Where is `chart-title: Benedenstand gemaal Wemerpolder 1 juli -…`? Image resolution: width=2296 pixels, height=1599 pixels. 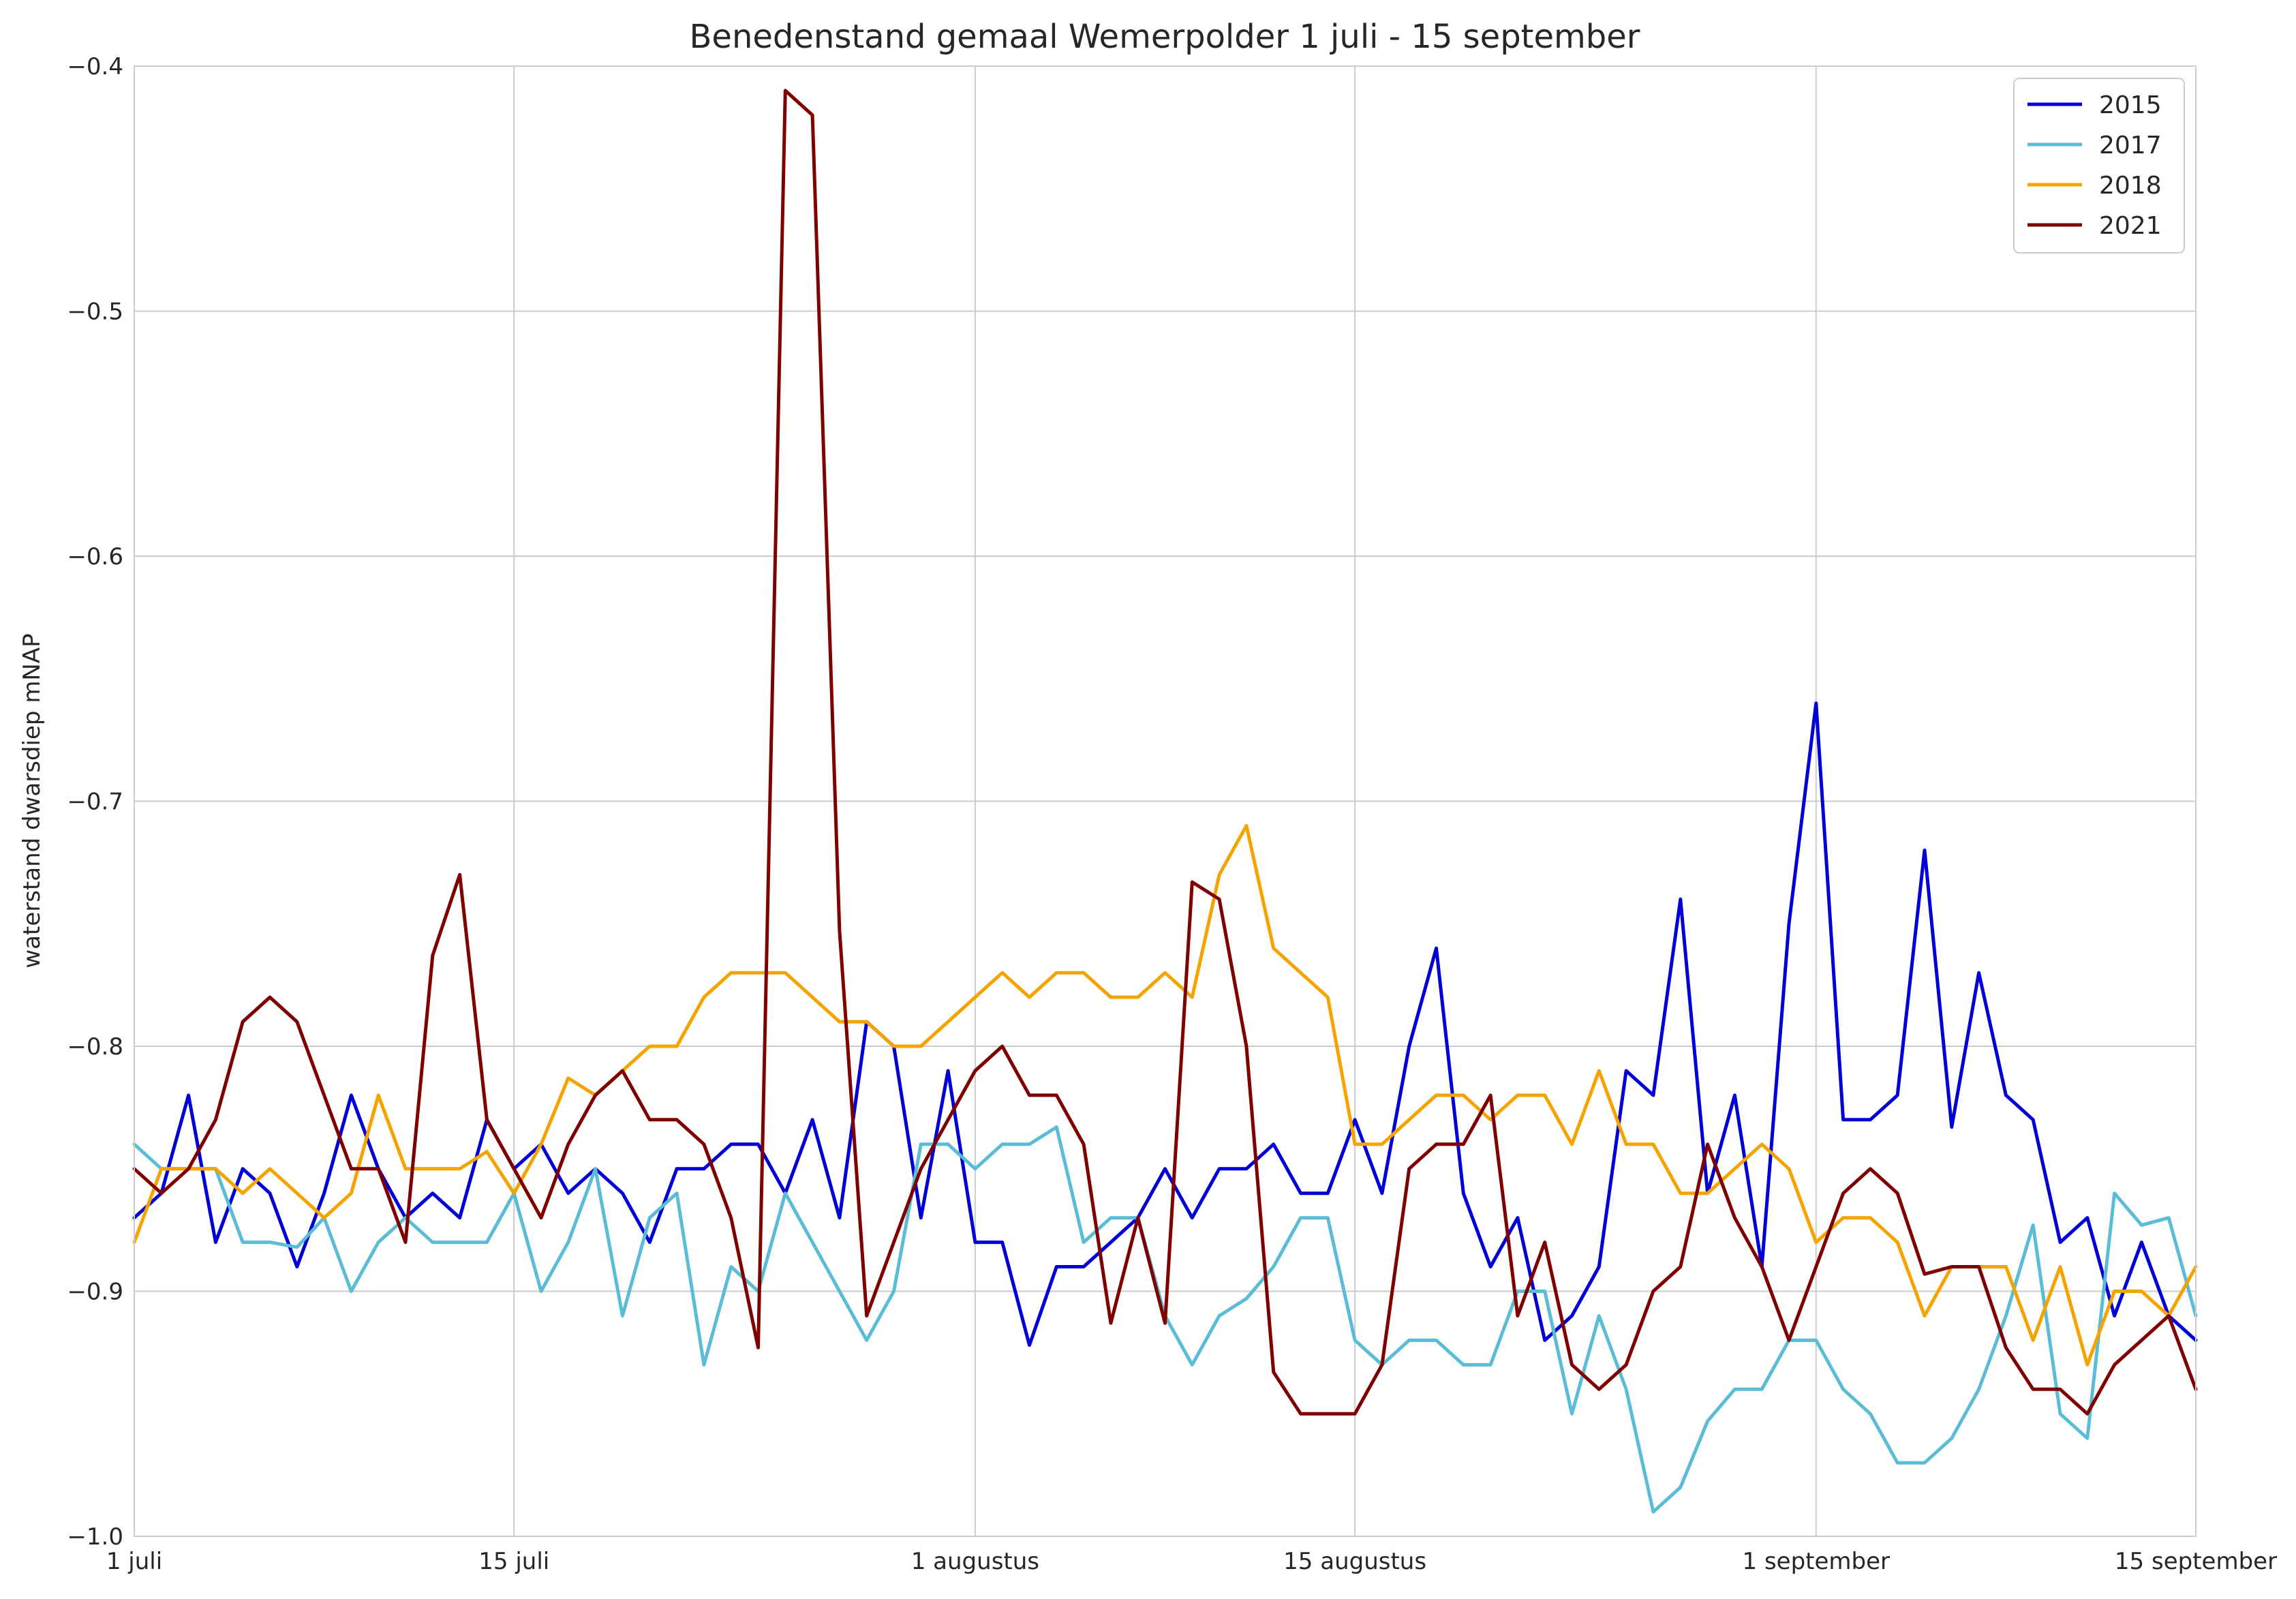
chart-title: Benedenstand gemaal Wemerpolder 1 juli -… is located at coordinates (1164, 37).